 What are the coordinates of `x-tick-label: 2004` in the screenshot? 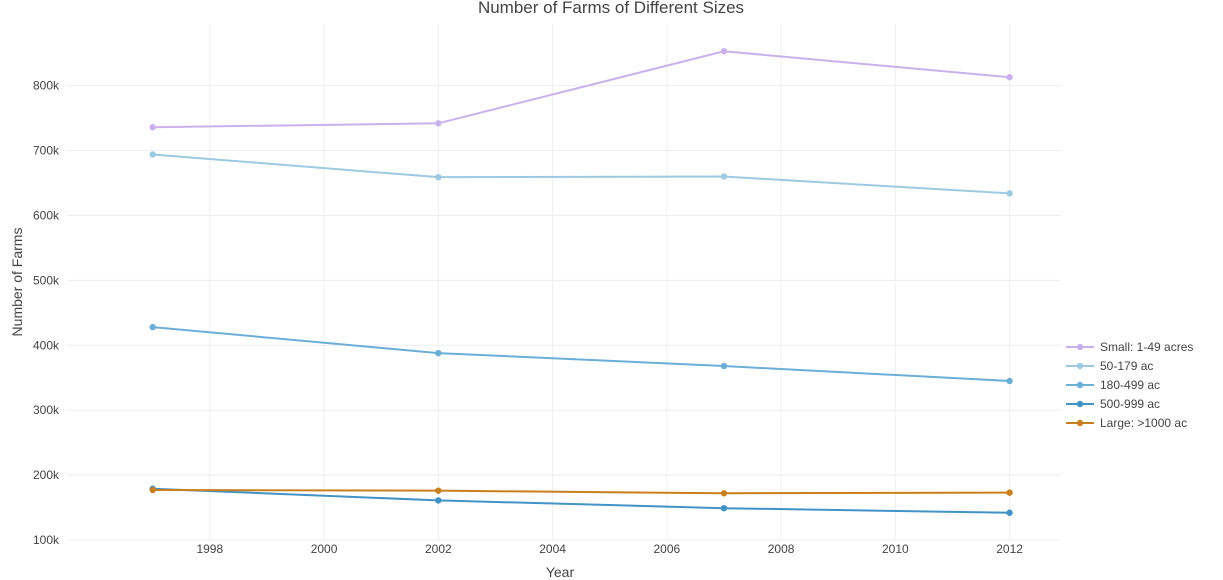 It's located at (552, 549).